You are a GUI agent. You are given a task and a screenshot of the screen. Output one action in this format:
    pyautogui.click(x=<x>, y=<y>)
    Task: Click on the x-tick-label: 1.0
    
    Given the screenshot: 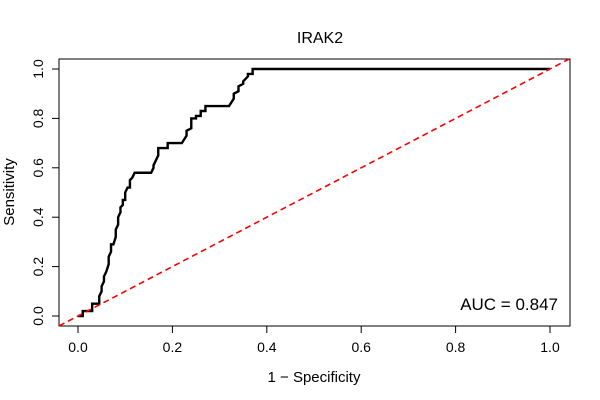 What is the action you would take?
    pyautogui.click(x=550, y=347)
    